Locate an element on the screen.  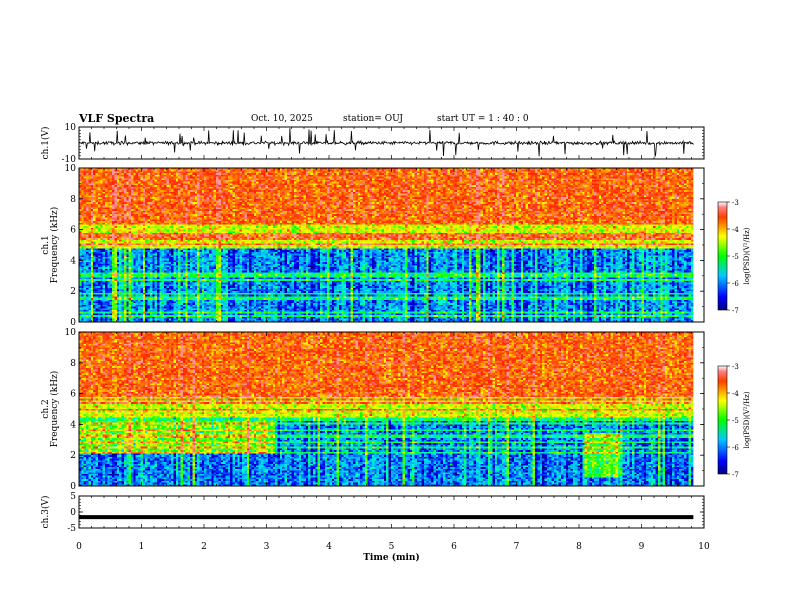
colorbar-ch2-tick-label: -3 is located at coordinates (735, 367).